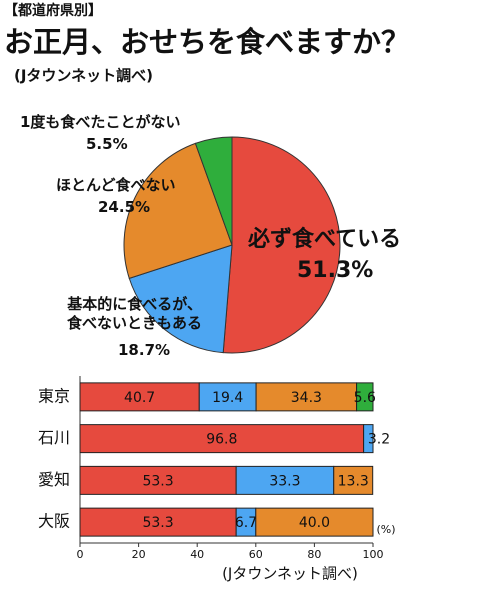  I want to click on bar-value-label: 40.0, so click(314, 523).